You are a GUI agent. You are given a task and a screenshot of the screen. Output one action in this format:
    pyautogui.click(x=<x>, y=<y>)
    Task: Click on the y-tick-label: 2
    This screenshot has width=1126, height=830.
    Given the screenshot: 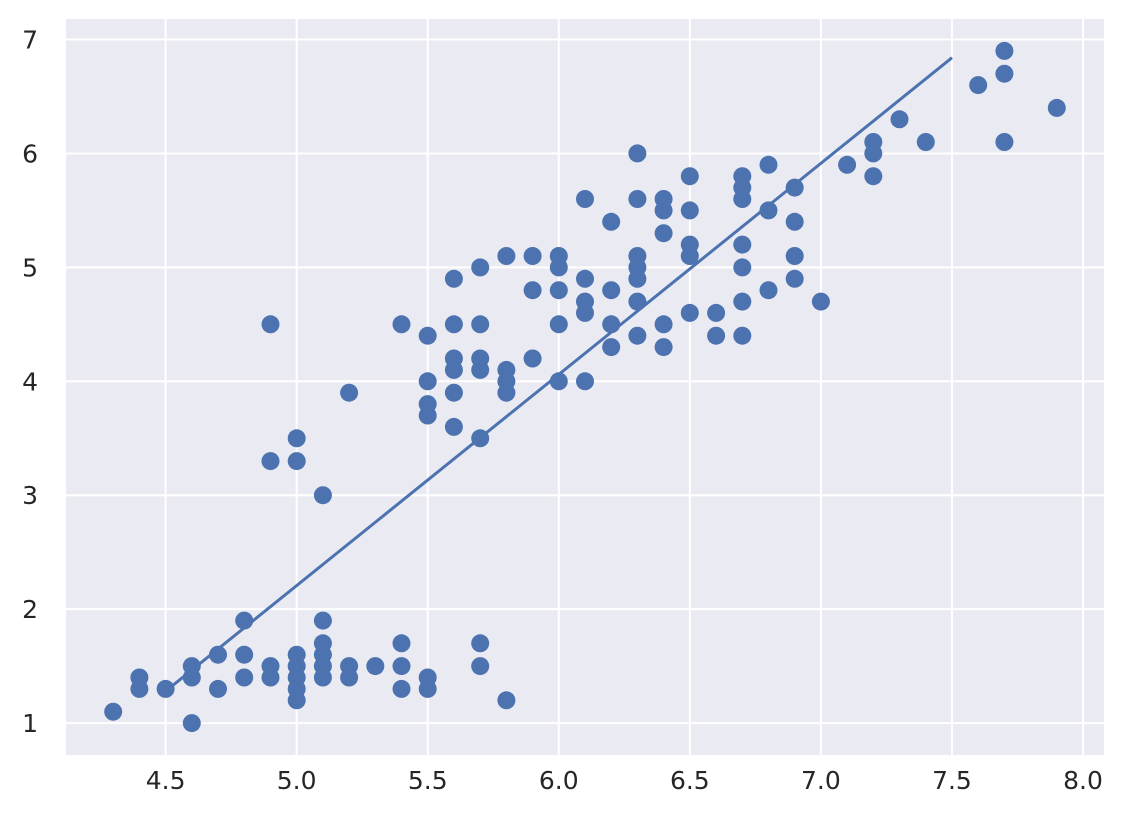 What is the action you would take?
    pyautogui.click(x=30, y=609)
    